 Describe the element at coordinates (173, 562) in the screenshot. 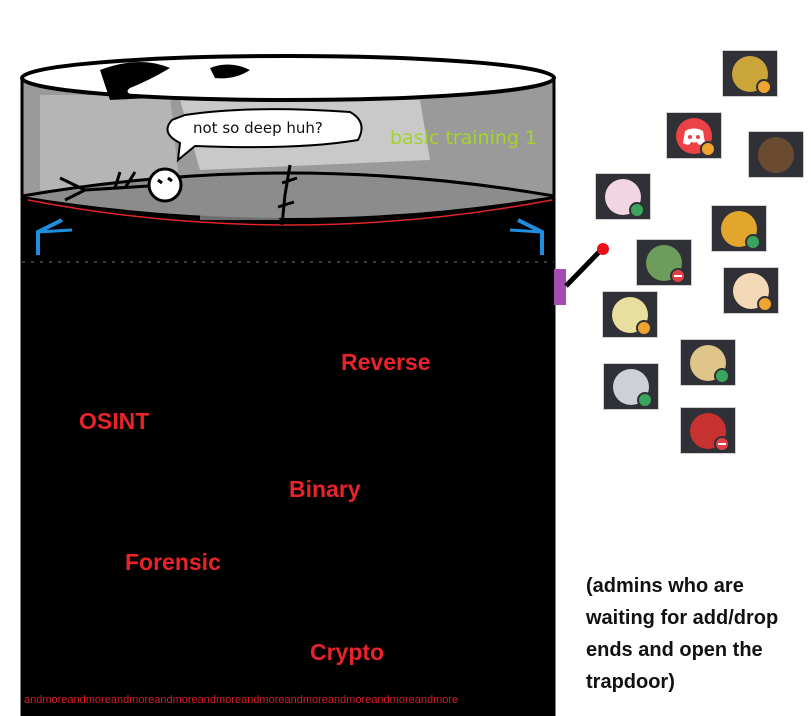

I see `category-forensic: Forensic` at that location.